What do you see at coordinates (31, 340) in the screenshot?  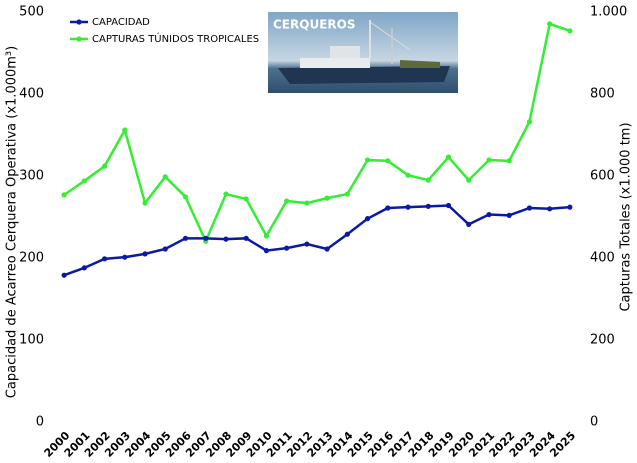 I see `y-tick-label: 100` at bounding box center [31, 340].